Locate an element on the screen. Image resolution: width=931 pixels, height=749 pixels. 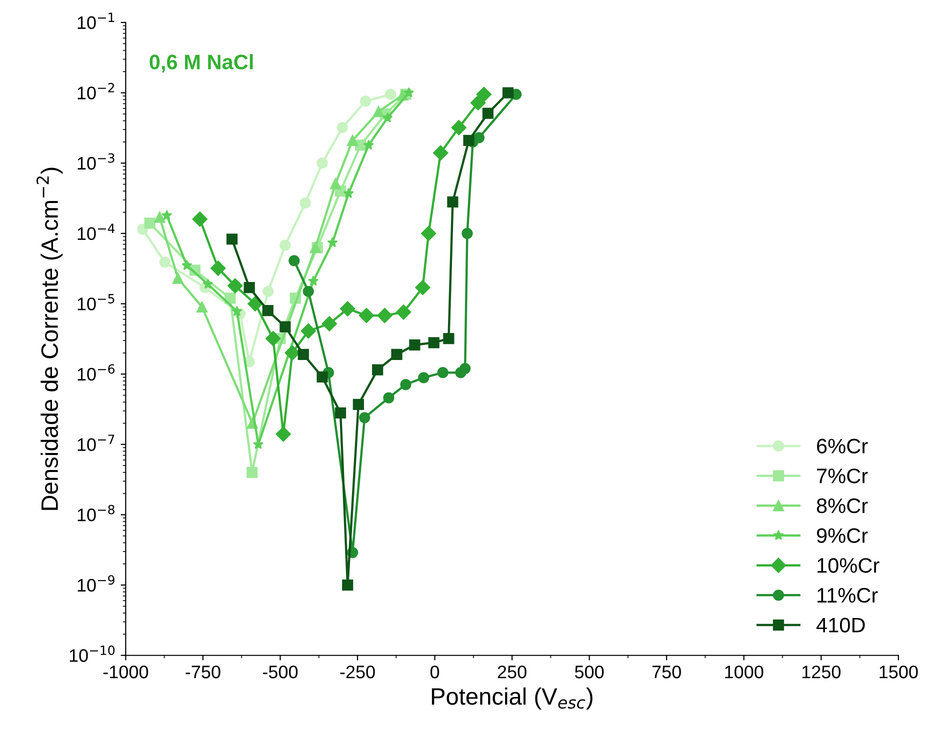
x-tick-label: 500 is located at coordinates (589, 672).